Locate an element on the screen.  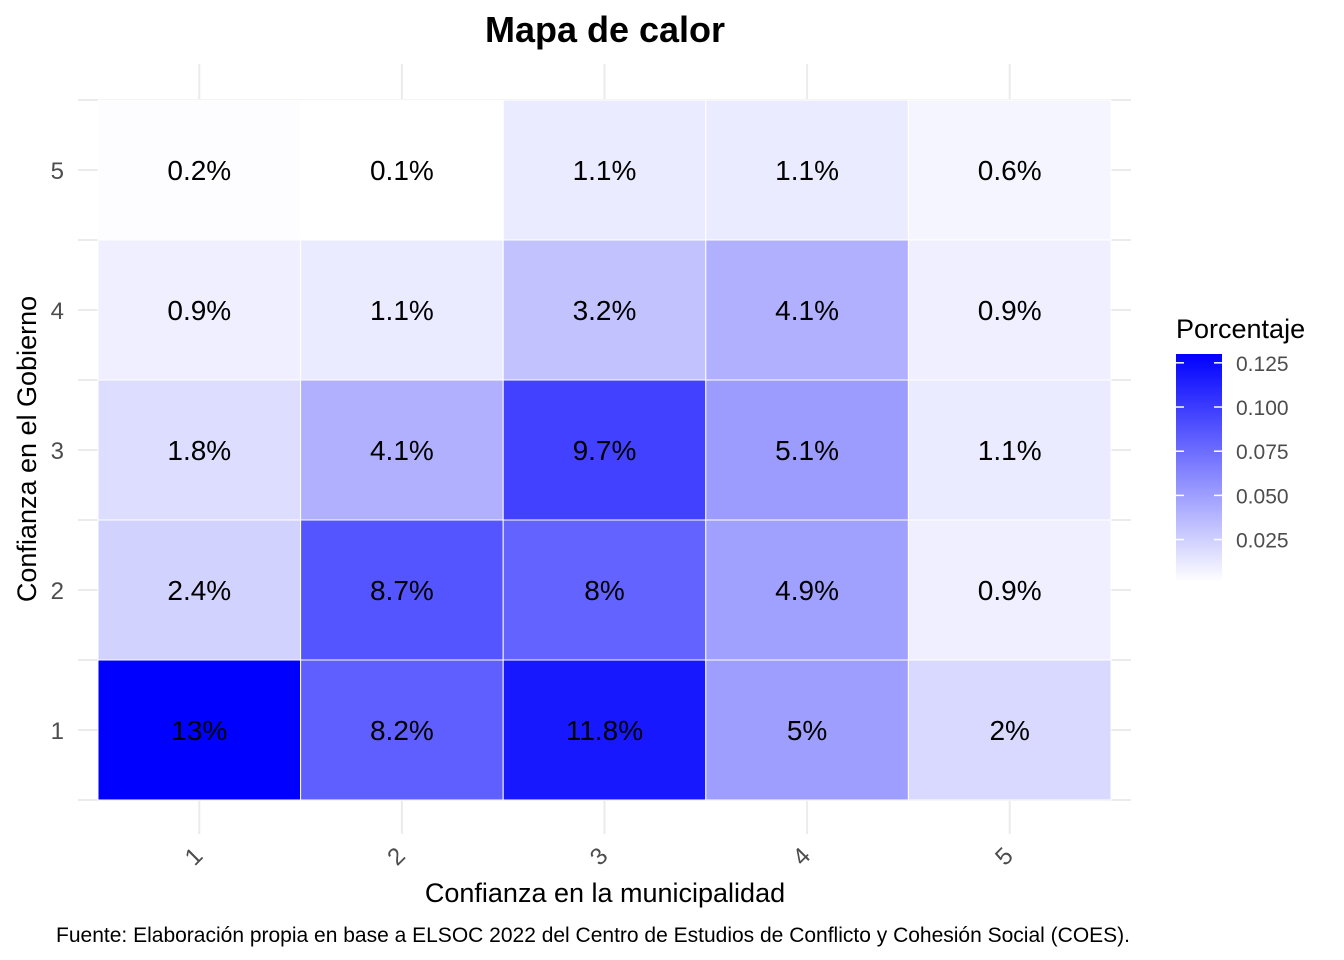
cell-label: 1.8% is located at coordinates (199, 450).